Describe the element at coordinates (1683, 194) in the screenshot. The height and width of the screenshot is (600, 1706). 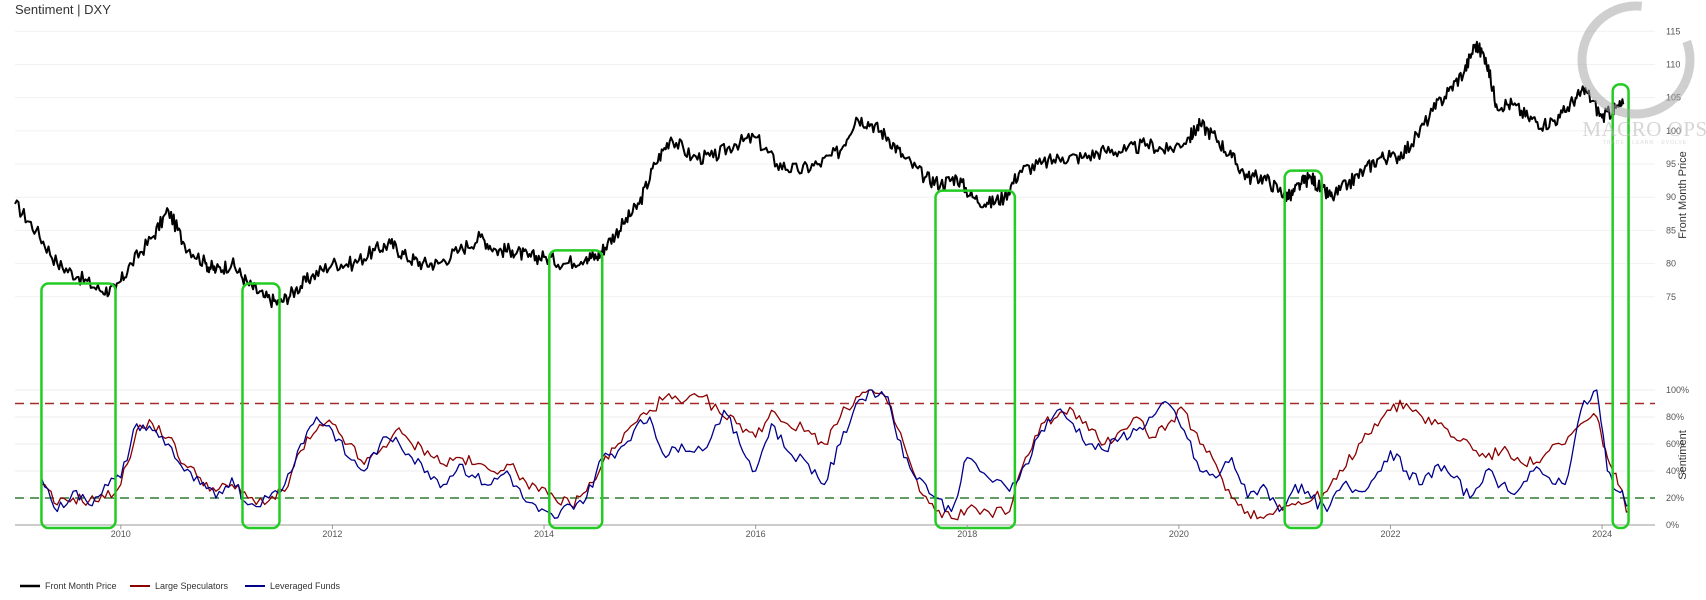
I see `price-axis-title: Front Month Price` at that location.